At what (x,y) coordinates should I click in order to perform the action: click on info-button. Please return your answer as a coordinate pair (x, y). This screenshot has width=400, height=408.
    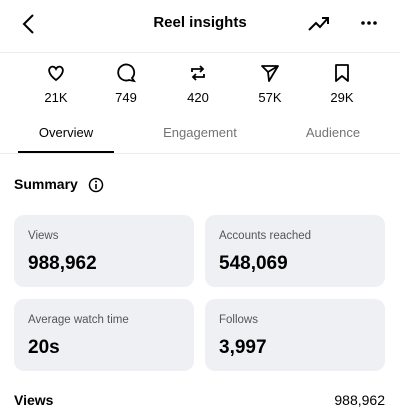
    Looking at the image, I should click on (96, 185).